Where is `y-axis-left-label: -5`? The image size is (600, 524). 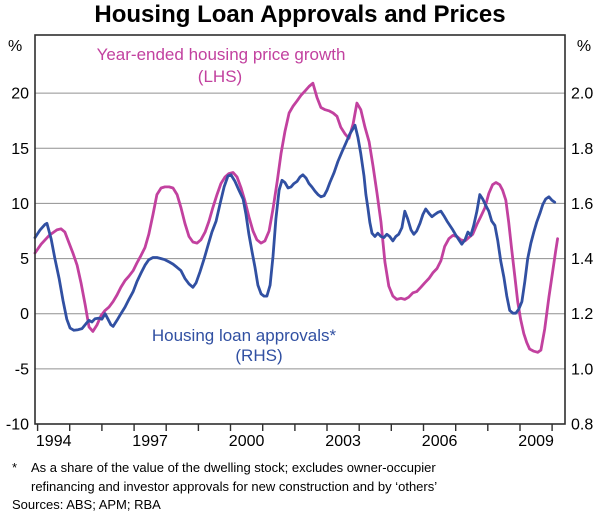 y-axis-left-label: -5 is located at coordinates (22, 369).